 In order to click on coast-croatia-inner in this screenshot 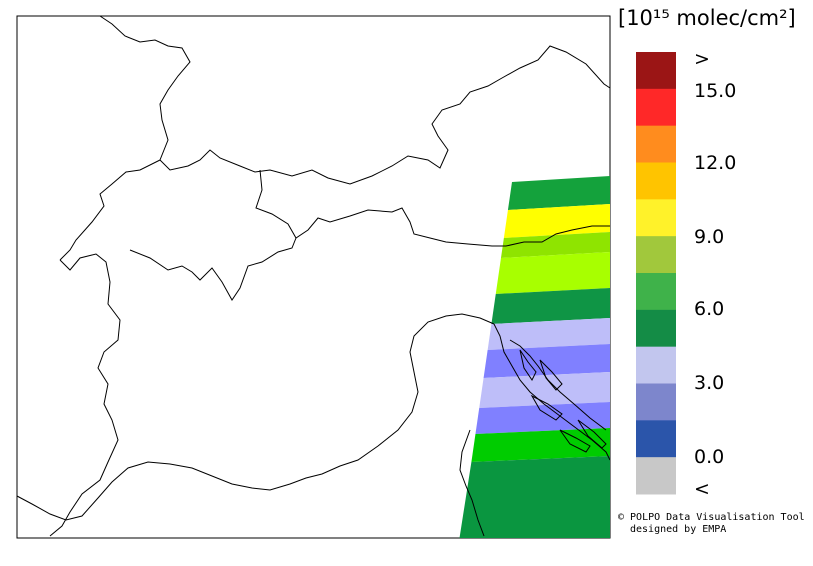, I will do `click(558, 385)`.